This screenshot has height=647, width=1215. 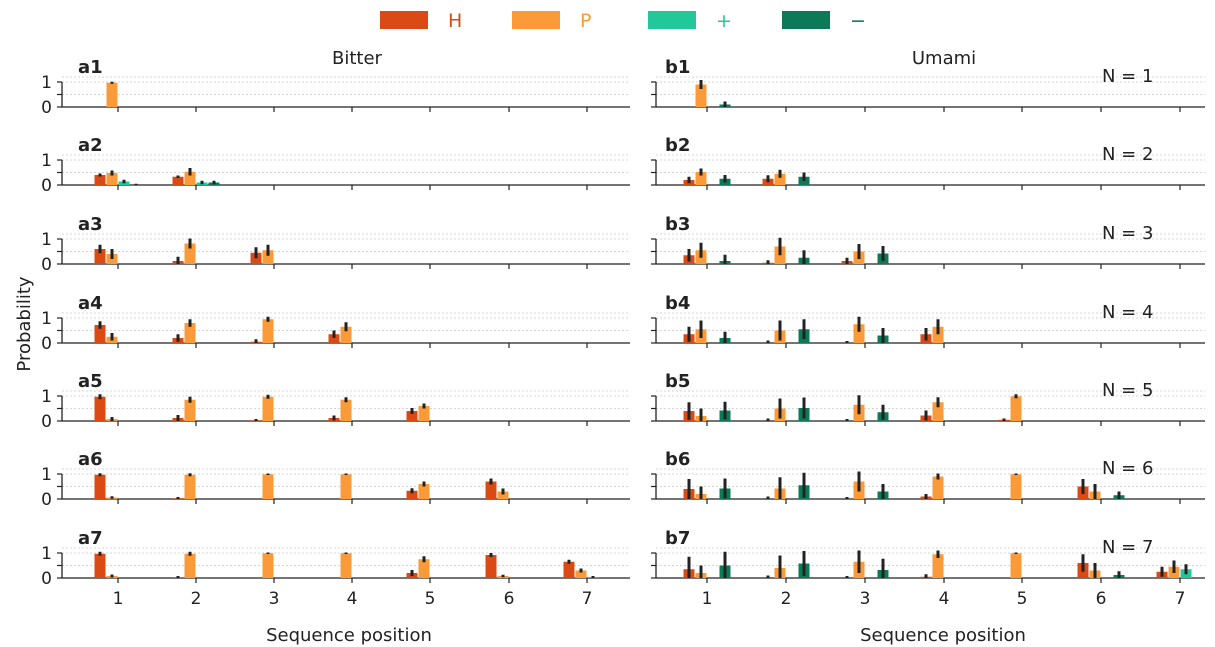 What do you see at coordinates (677, 538) in the screenshot?
I see `panel-label-b7: b7` at bounding box center [677, 538].